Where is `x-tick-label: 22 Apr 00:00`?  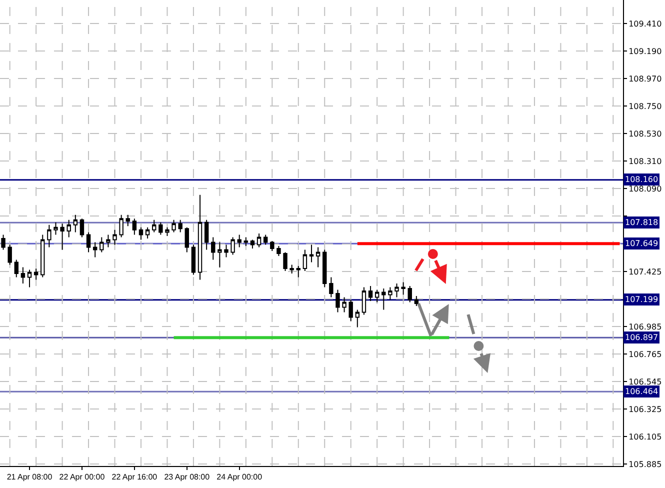 x-tick-label: 22 Apr 00:00 is located at coordinates (82, 477).